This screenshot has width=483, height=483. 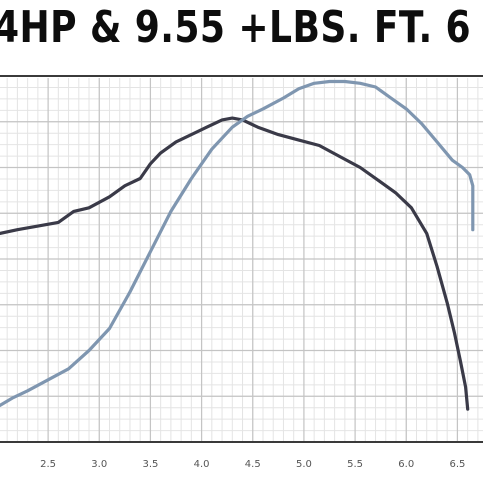 I want to click on x-tick-label: 4.0, so click(x=202, y=464).